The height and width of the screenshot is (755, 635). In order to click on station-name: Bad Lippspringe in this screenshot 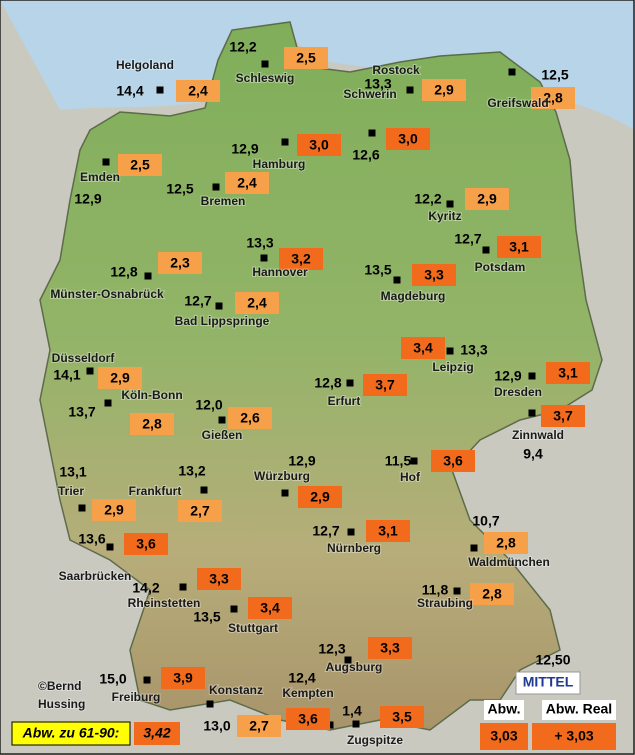, I will do `click(222, 321)`.